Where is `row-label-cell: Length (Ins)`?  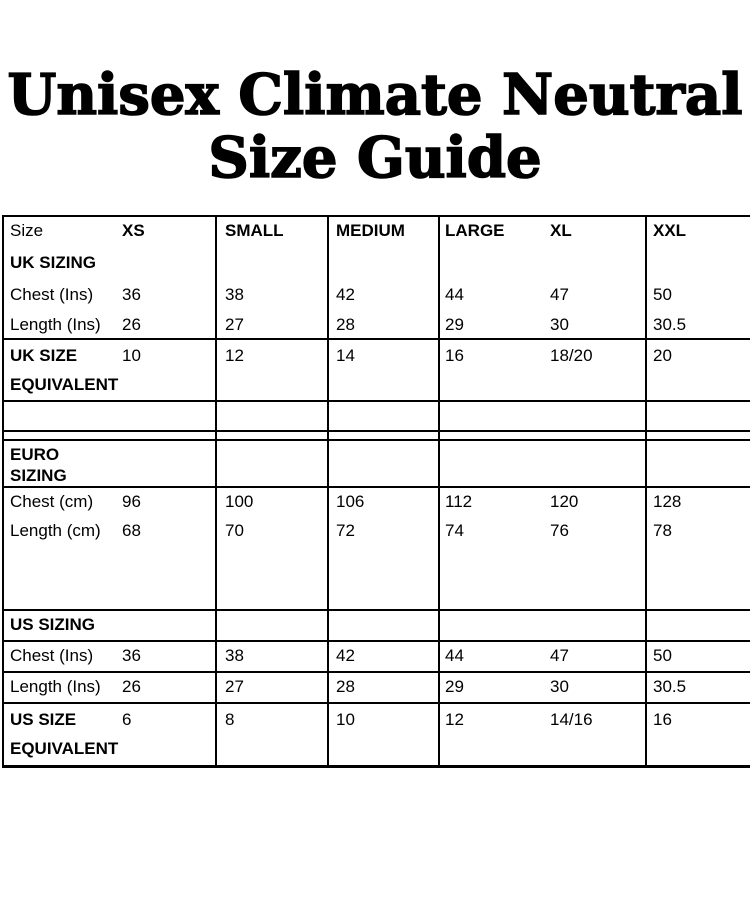
row-label-cell: Length (Ins) is located at coordinates (60, 688).